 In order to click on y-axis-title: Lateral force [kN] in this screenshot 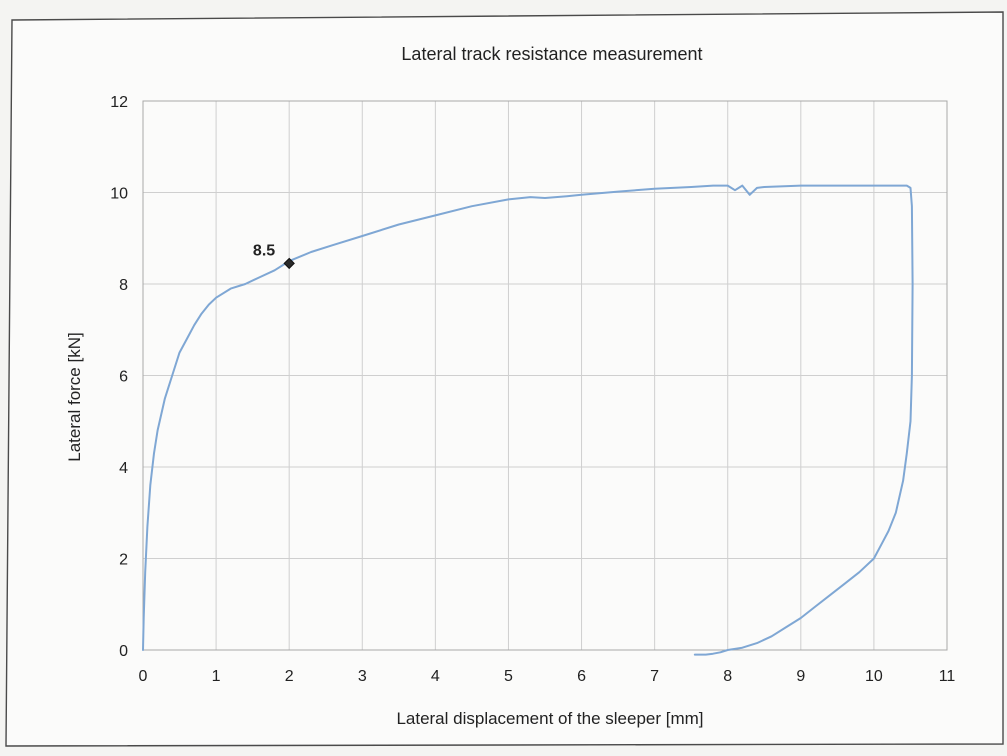, I will do `click(74, 396)`.